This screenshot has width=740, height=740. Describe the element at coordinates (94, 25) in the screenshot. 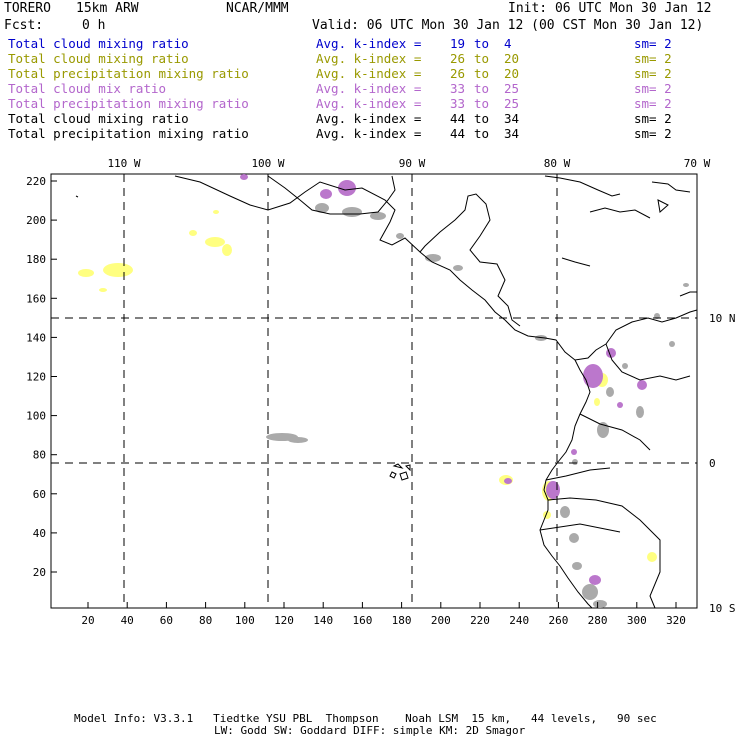

I see `forecast-hour: 0 h` at that location.